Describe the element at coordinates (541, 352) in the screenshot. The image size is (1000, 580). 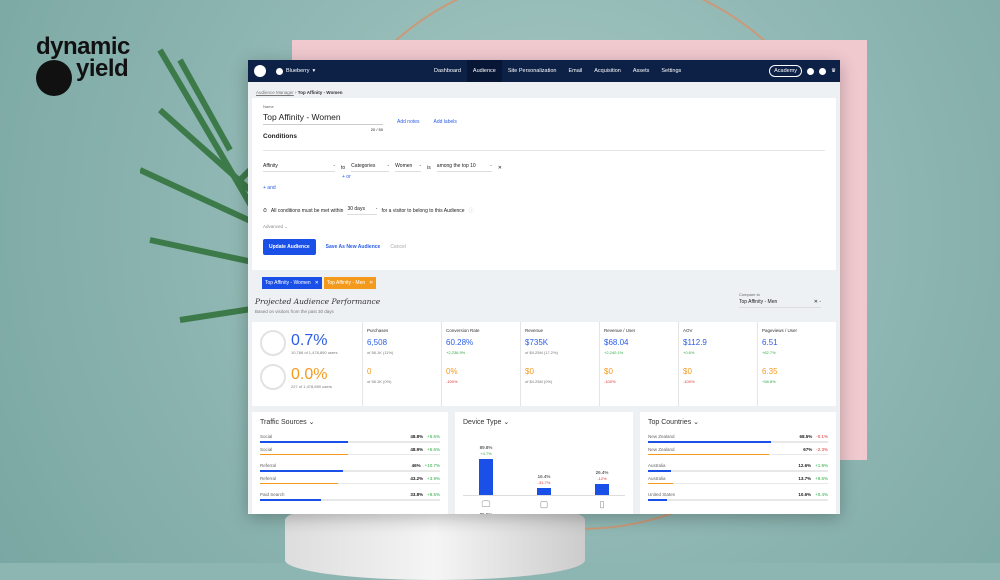
I see `metric-sub-a: of $4.25M (17.2%)` at that location.